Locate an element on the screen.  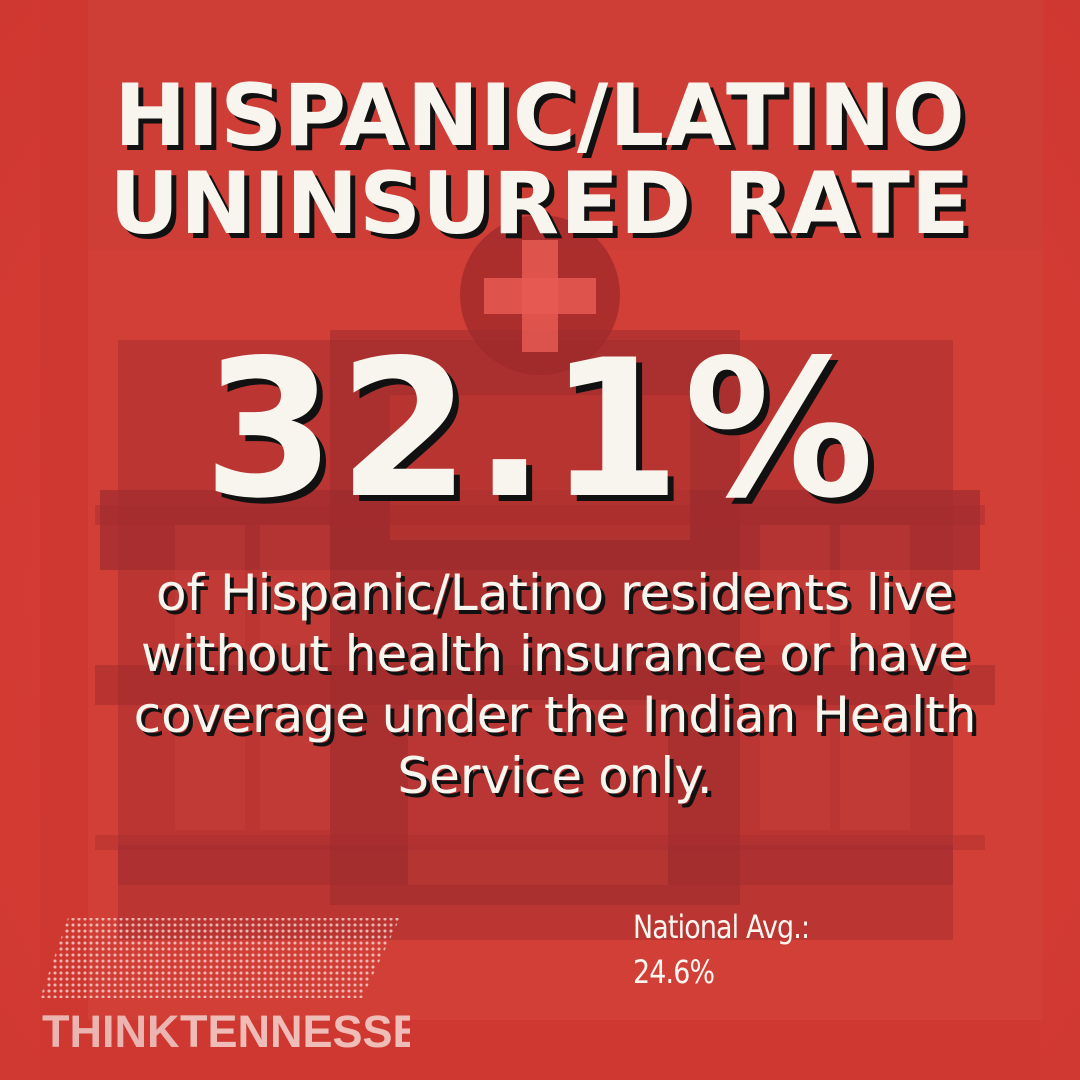
national-average-label: National Avg.: is located at coordinates (721, 927).